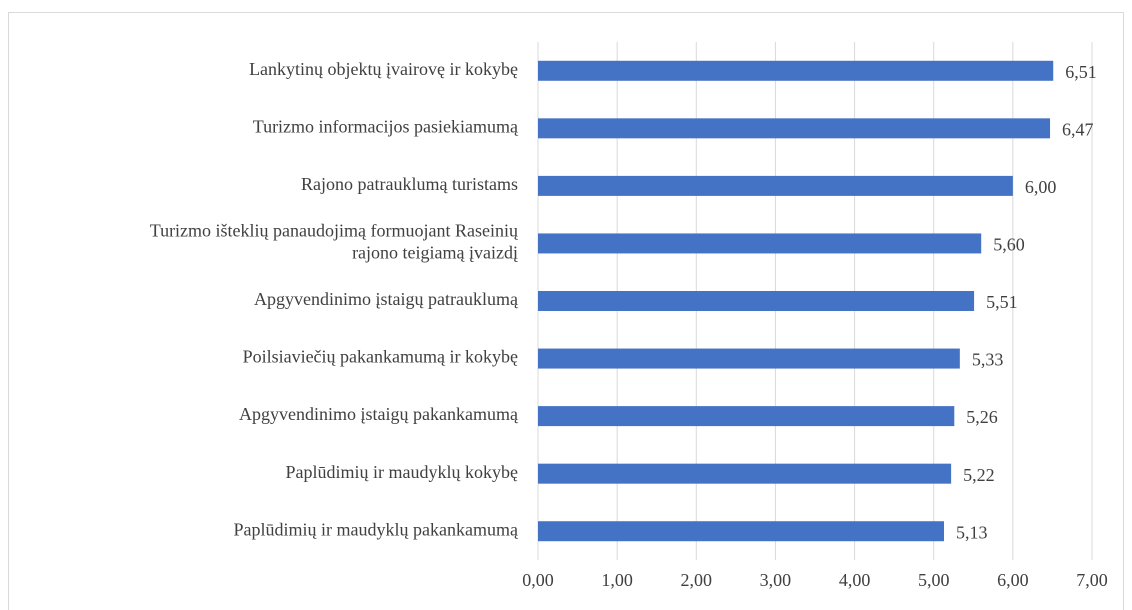  What do you see at coordinates (855, 580) in the screenshot?
I see `x-tick-label: 4,00` at bounding box center [855, 580].